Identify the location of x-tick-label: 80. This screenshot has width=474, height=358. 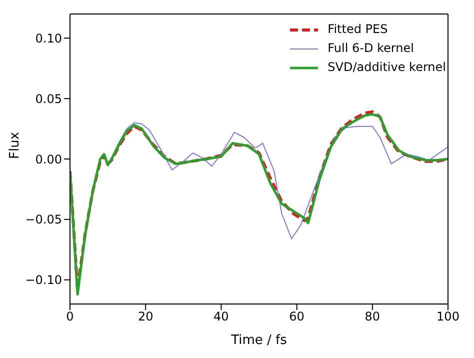
(372, 317).